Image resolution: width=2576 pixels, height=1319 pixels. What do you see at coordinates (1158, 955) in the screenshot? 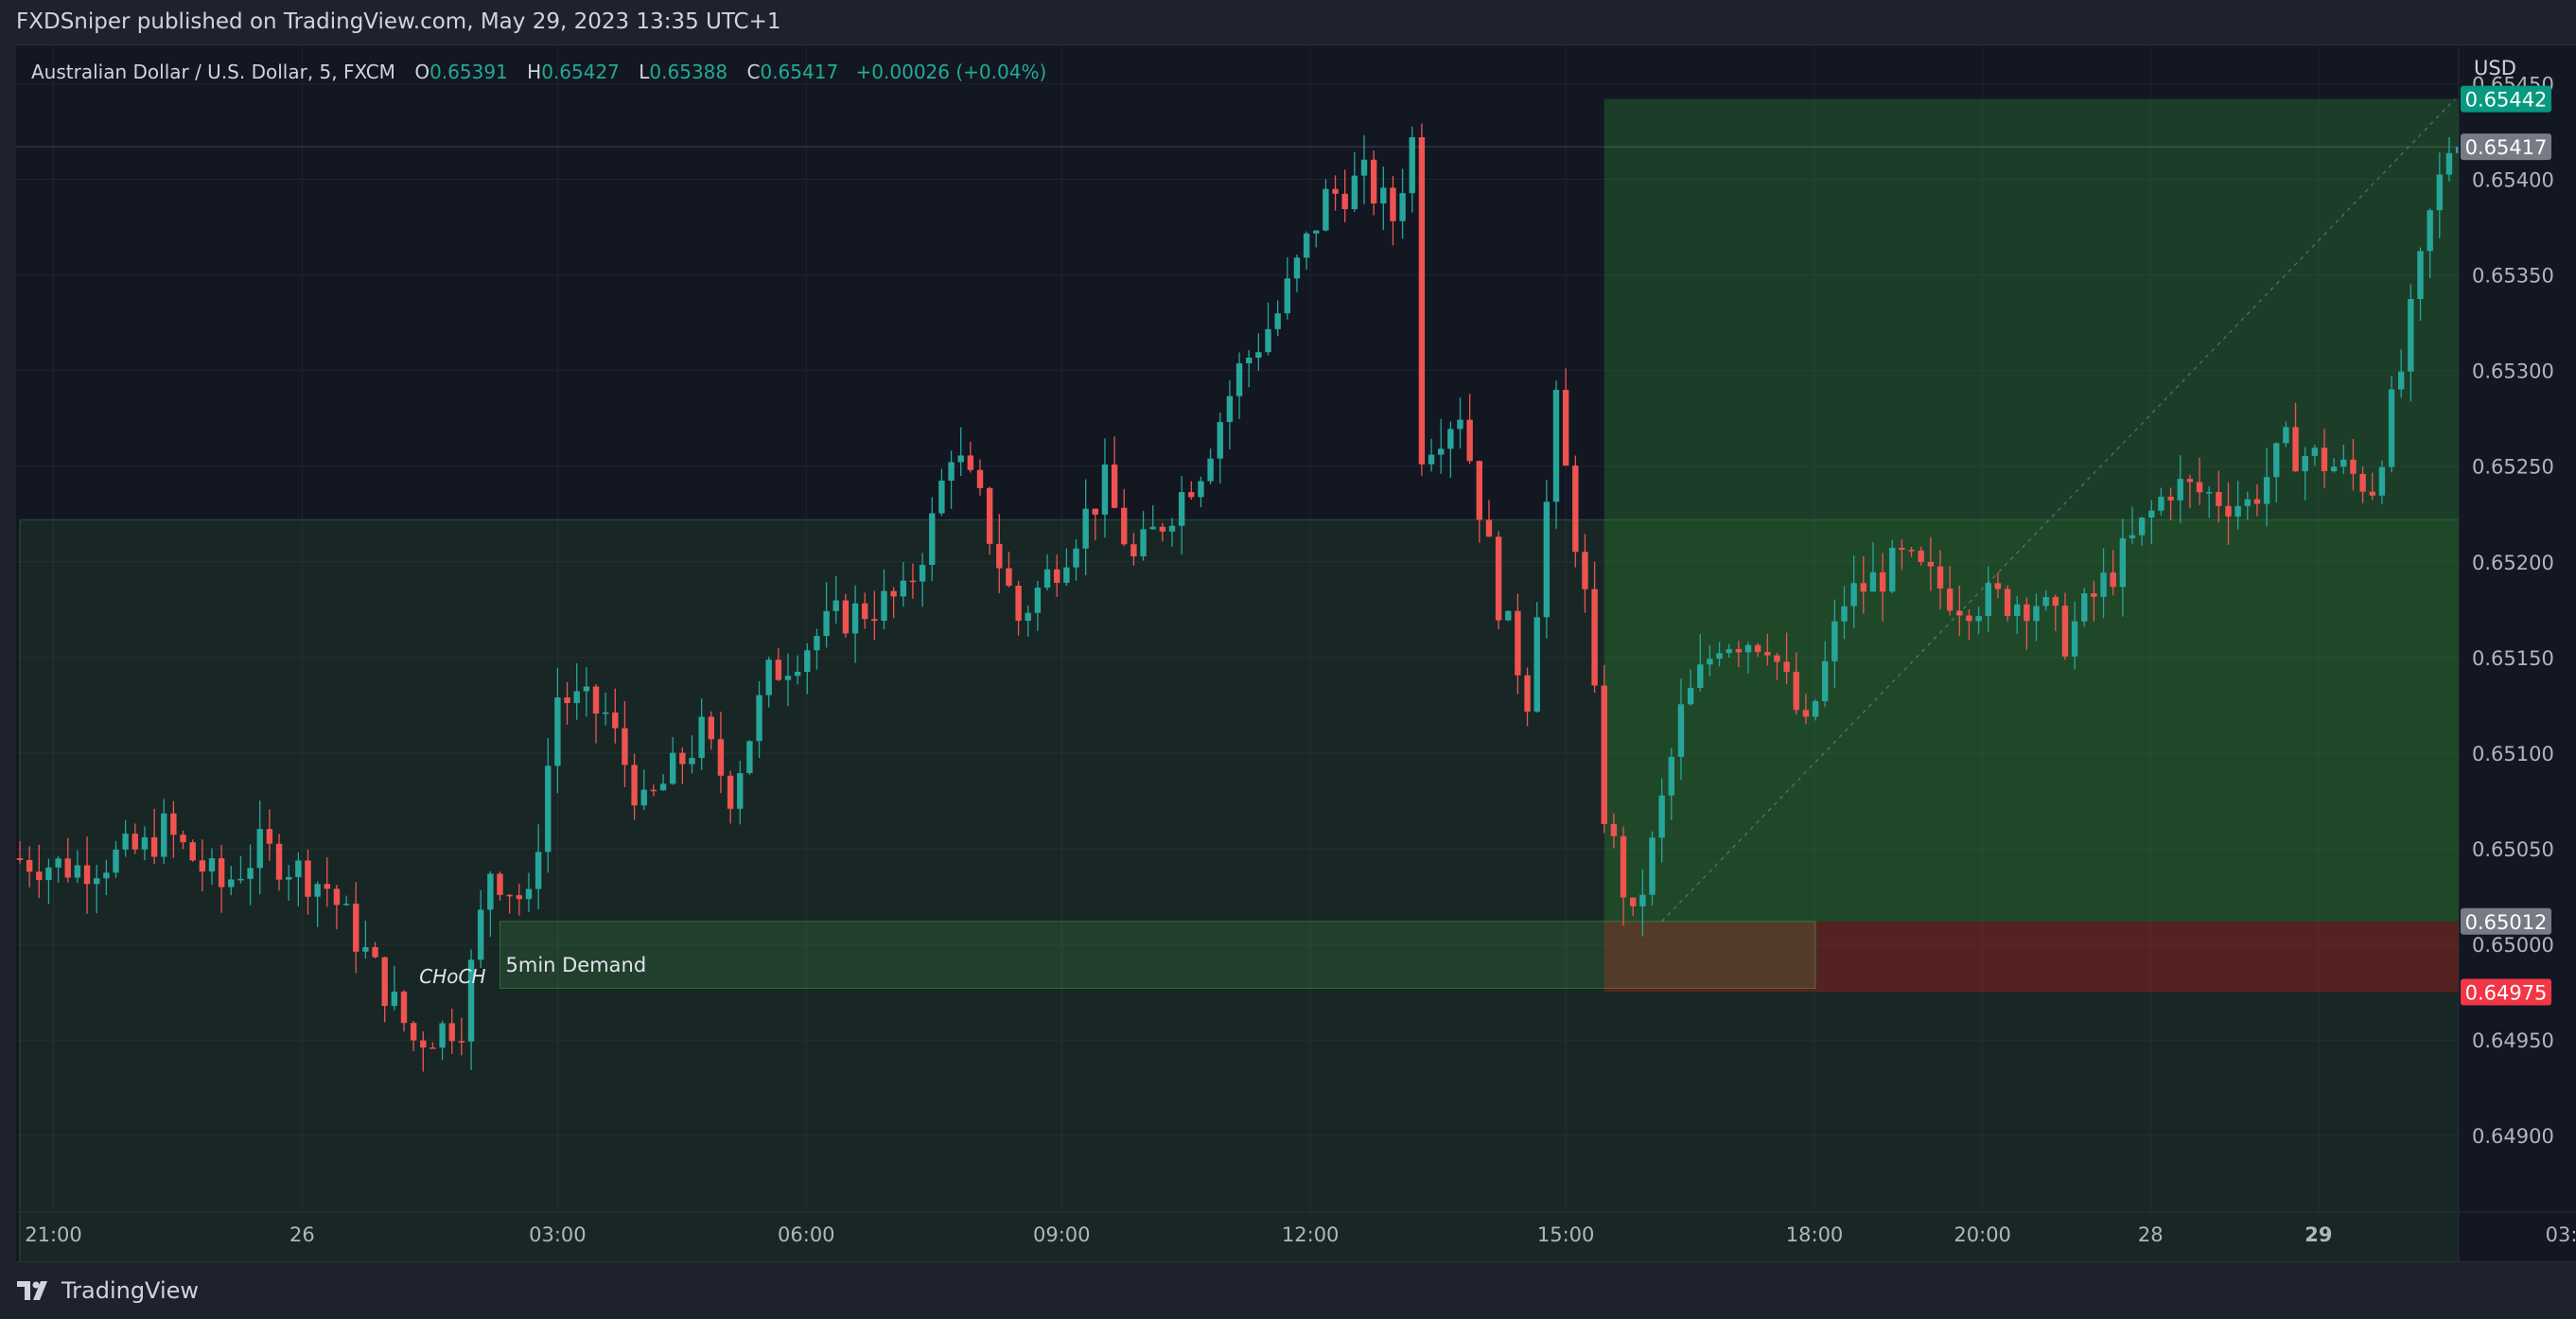
I see `demand-box` at bounding box center [1158, 955].